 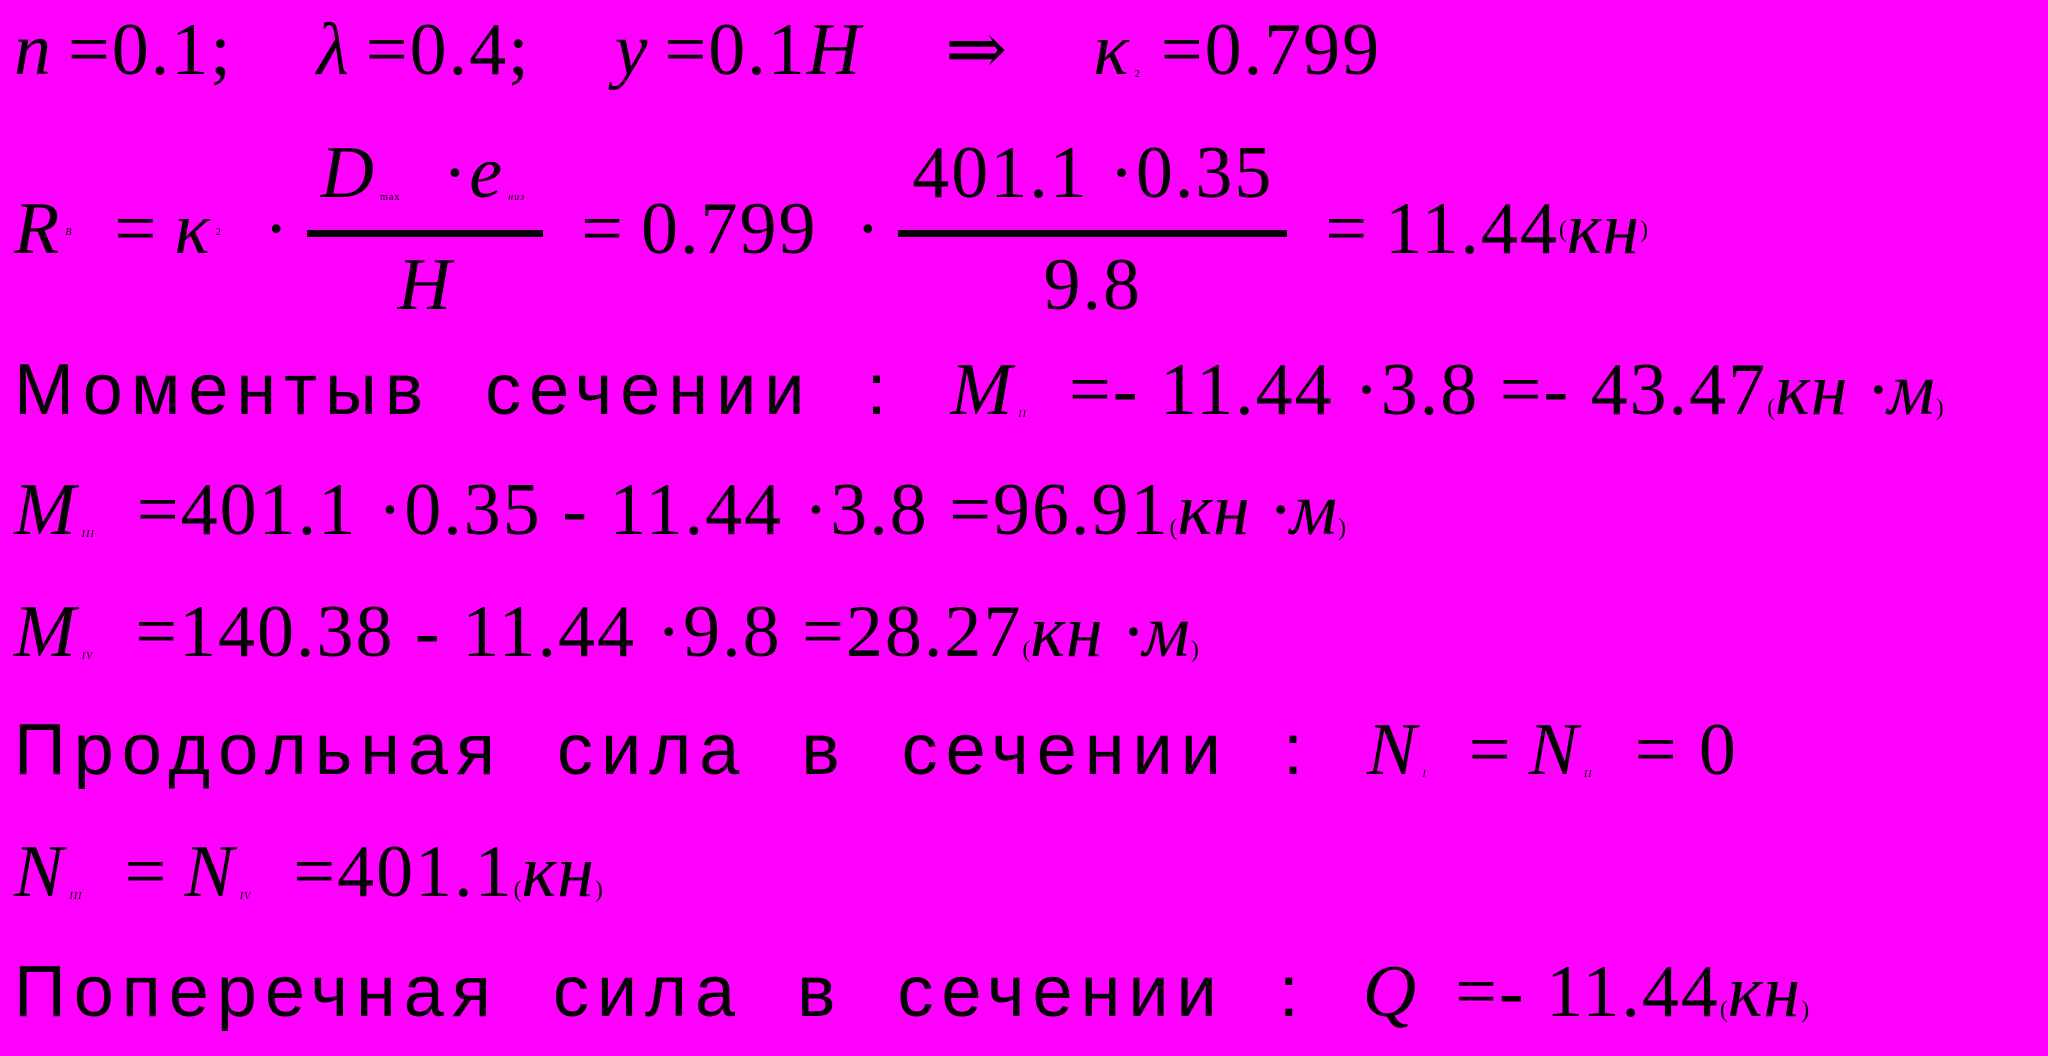 I want to click on fraction-numerator: 401.1 ·0.35, so click(x=1093, y=184).